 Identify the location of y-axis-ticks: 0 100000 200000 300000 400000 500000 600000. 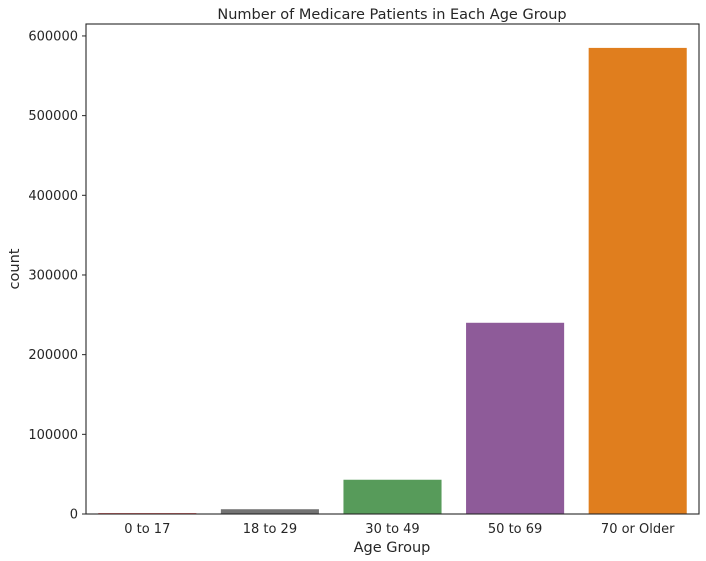
(57, 276).